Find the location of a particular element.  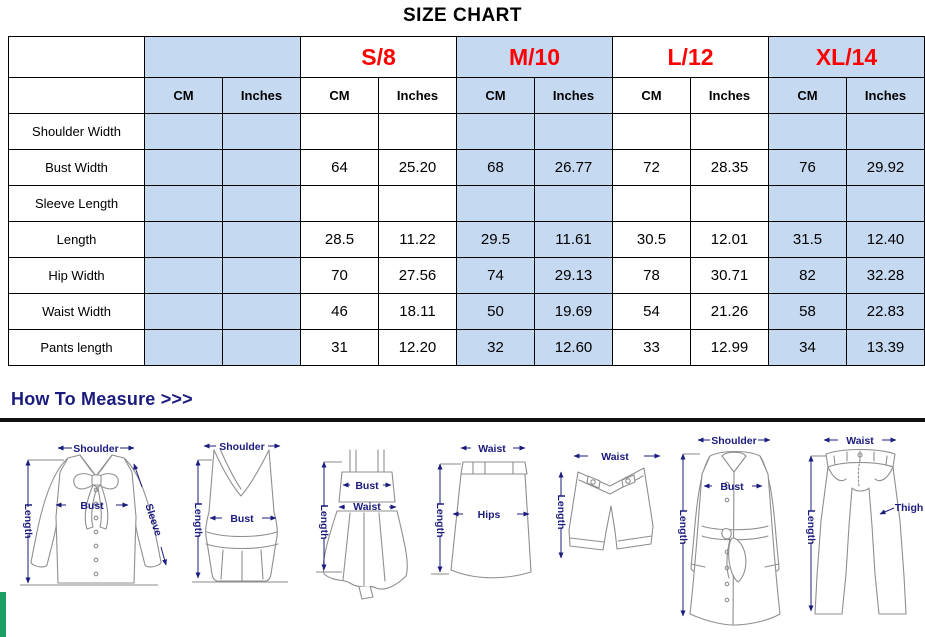

value-cell: 12.20 is located at coordinates (417, 347).